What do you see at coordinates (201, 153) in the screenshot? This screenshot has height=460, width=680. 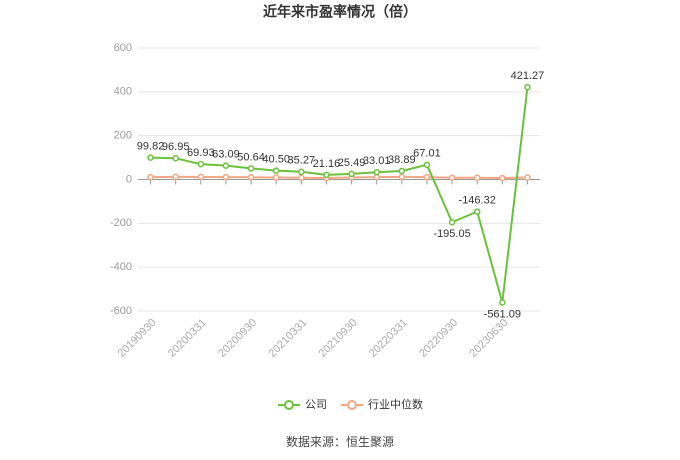 I see `data-label: 69.93` at bounding box center [201, 153].